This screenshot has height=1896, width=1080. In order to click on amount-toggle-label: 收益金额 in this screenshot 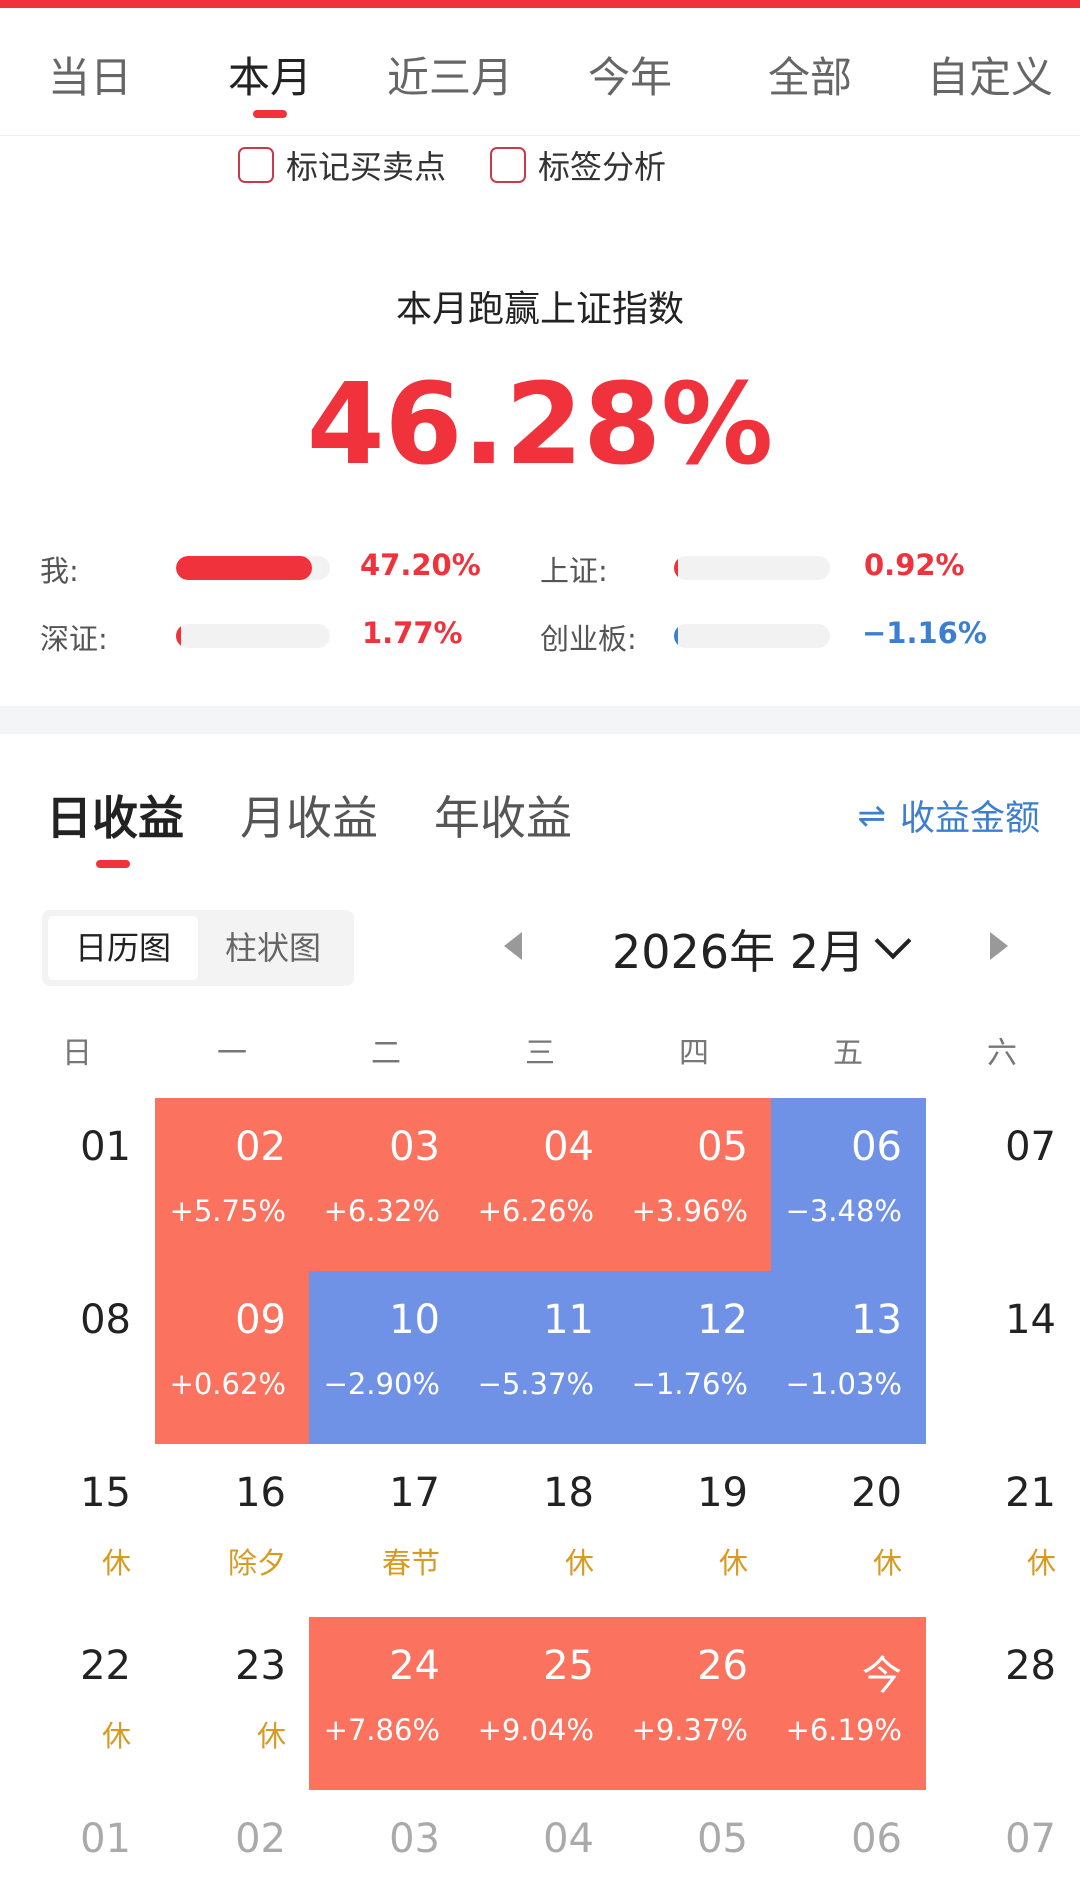, I will do `click(969, 819)`.